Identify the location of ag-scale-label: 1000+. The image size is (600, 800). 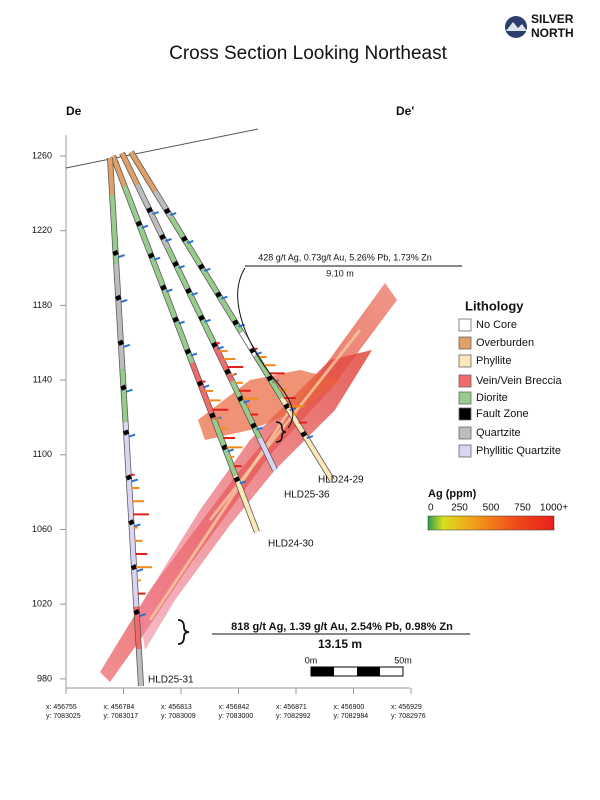
(554, 508).